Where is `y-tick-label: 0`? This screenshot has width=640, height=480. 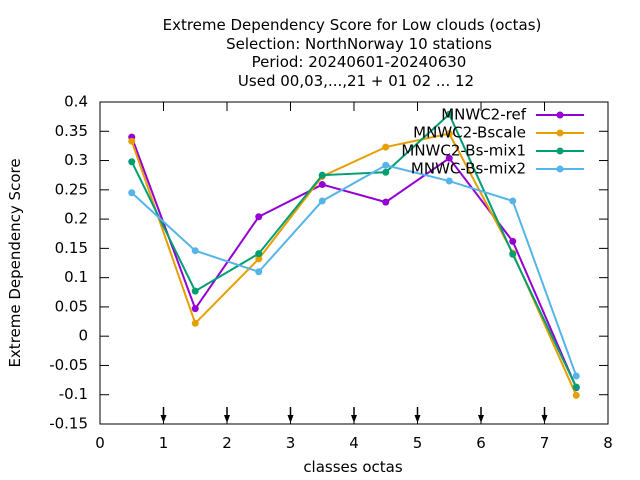 y-tick-label: 0 is located at coordinates (83, 336).